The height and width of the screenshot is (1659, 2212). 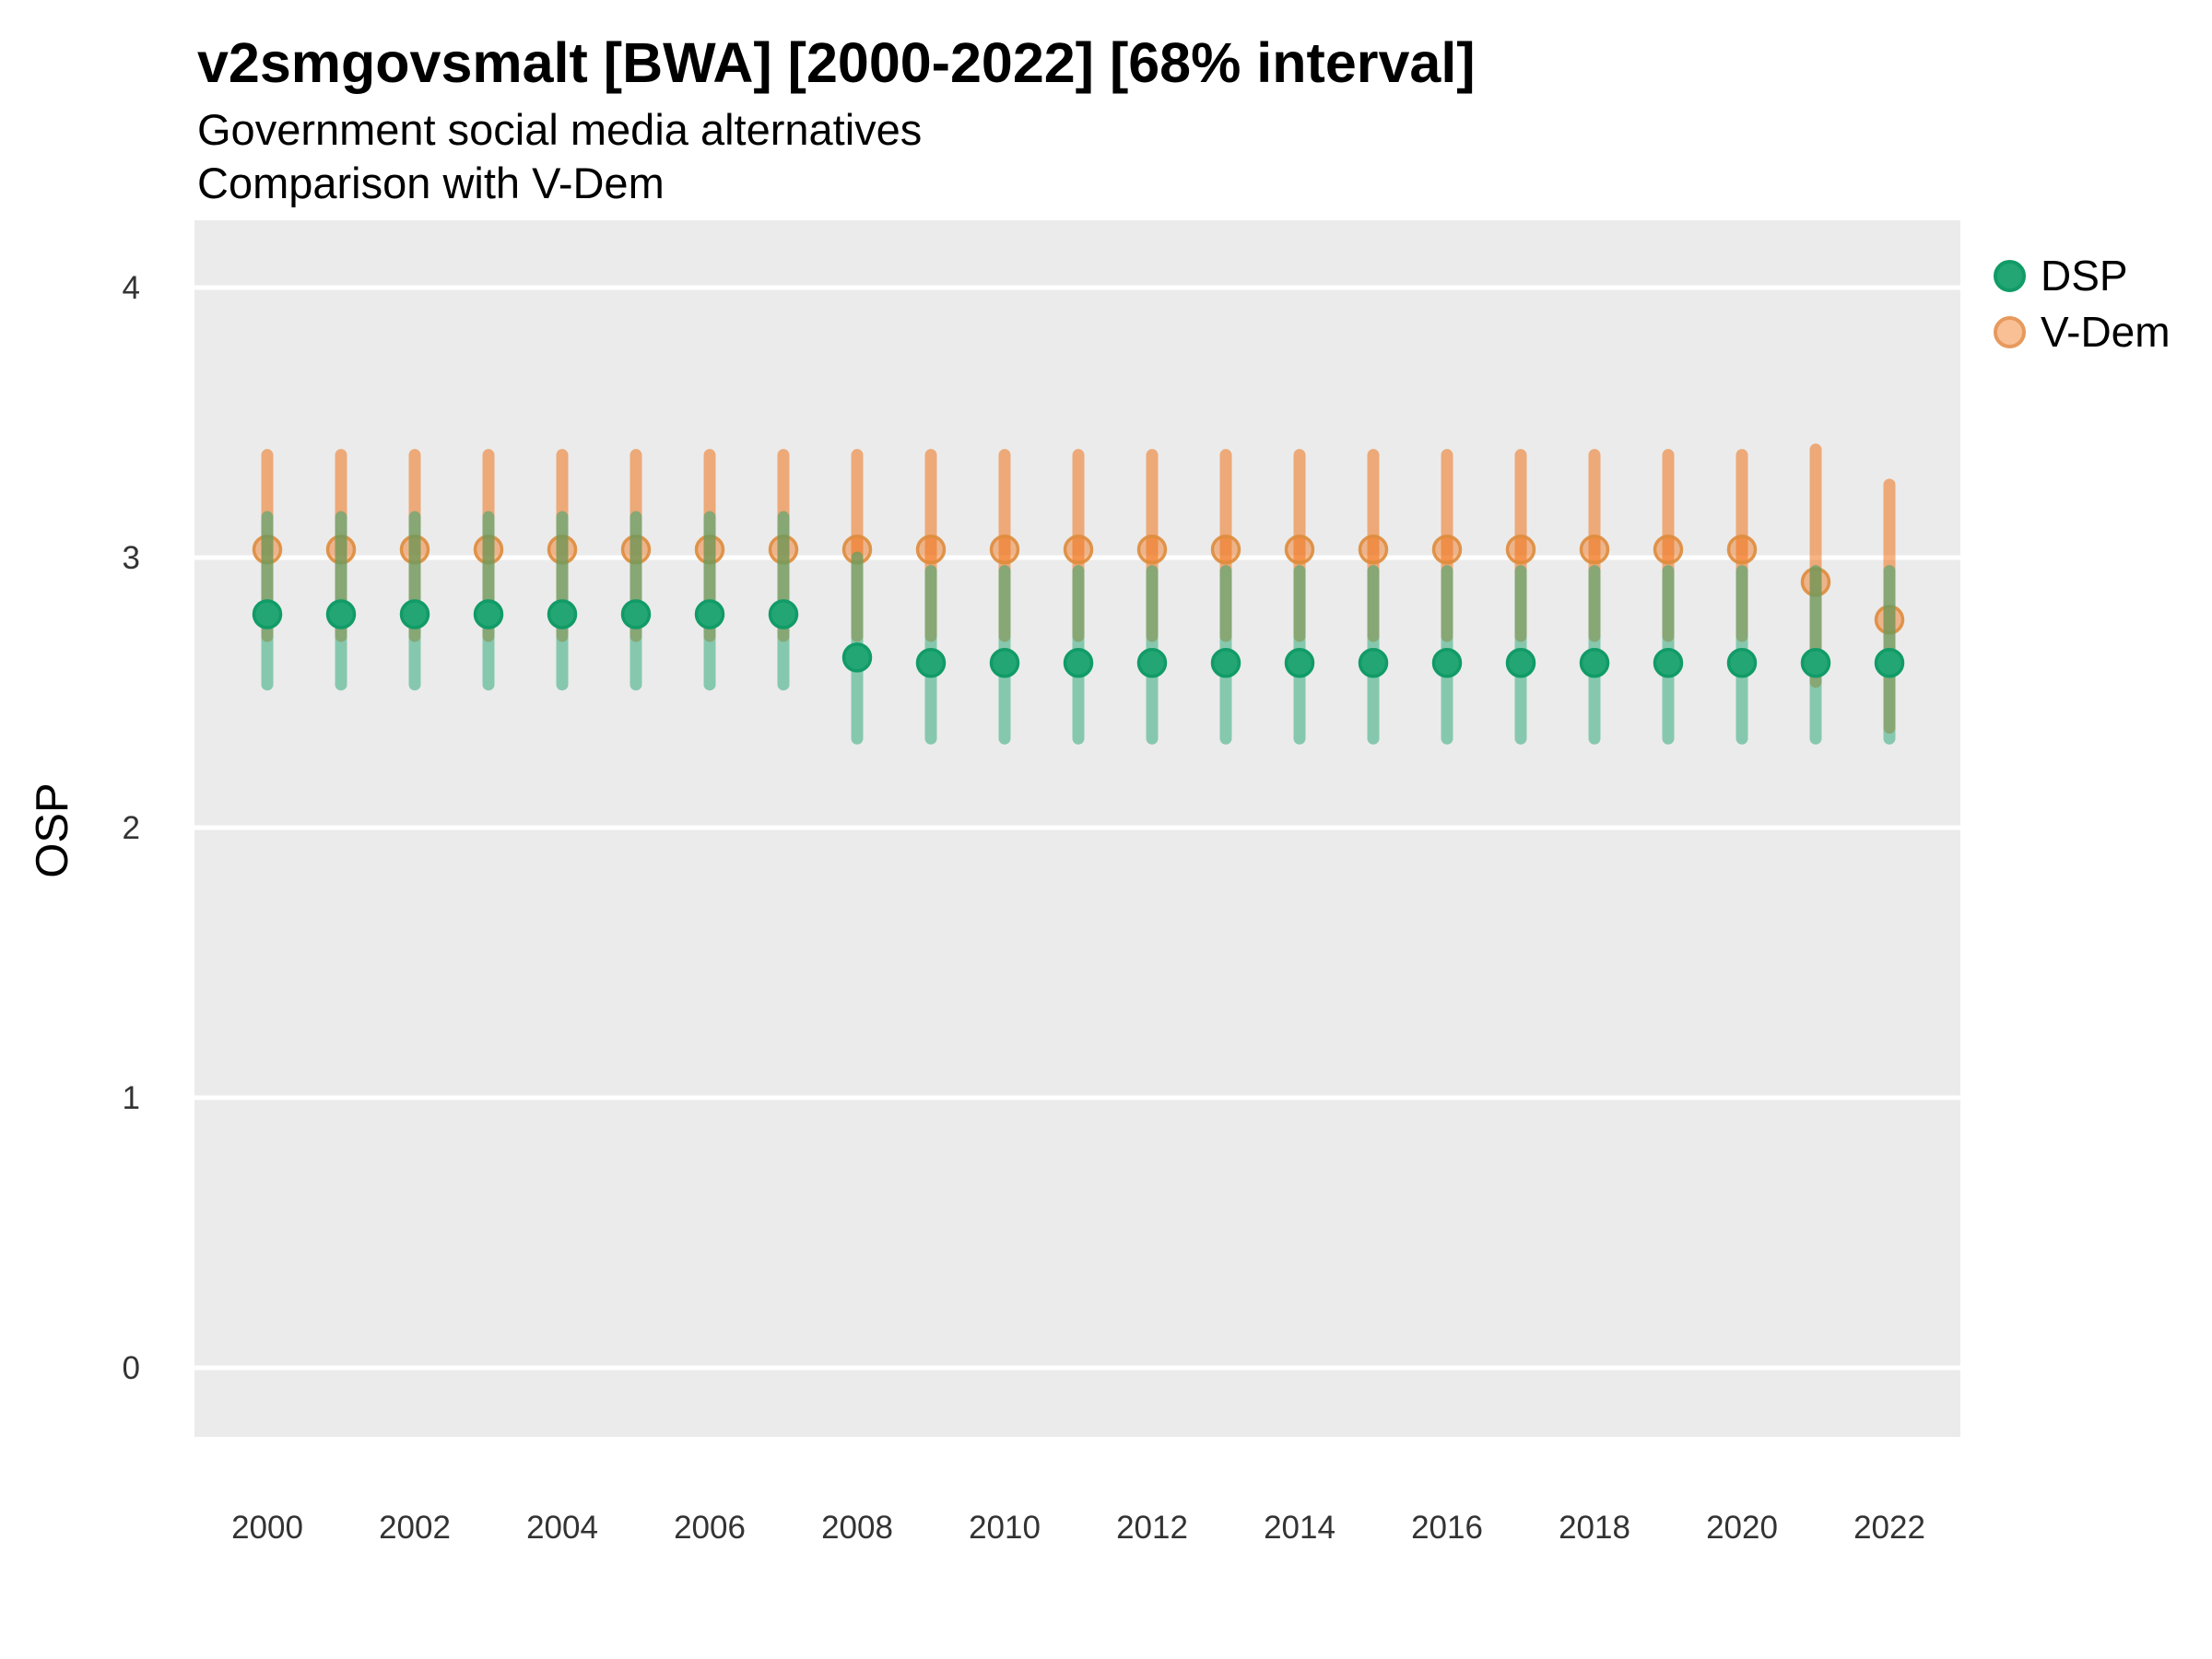 I want to click on chart-subtitle-line1: Government social media alternatives, so click(x=560, y=129).